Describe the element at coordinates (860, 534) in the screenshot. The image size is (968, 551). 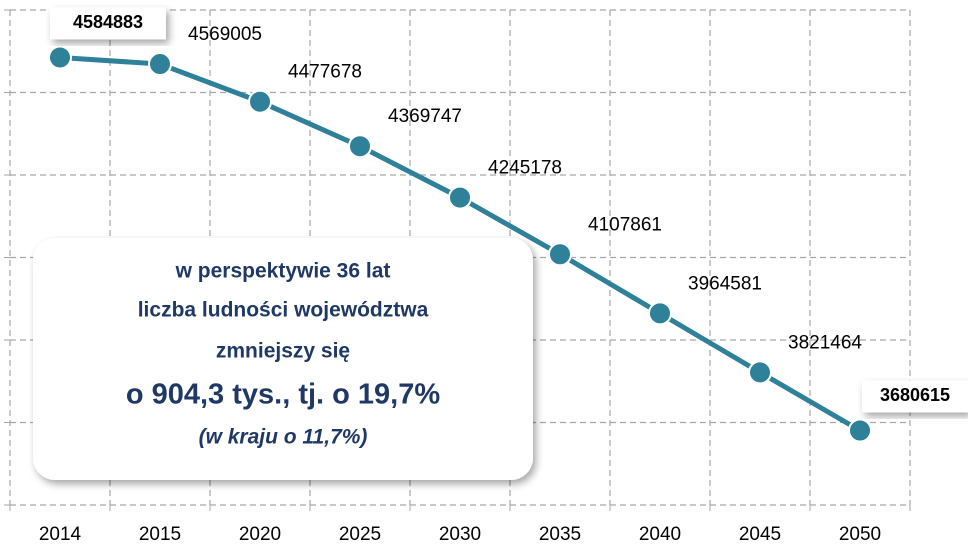
I see `x-tick-label: 2050` at that location.